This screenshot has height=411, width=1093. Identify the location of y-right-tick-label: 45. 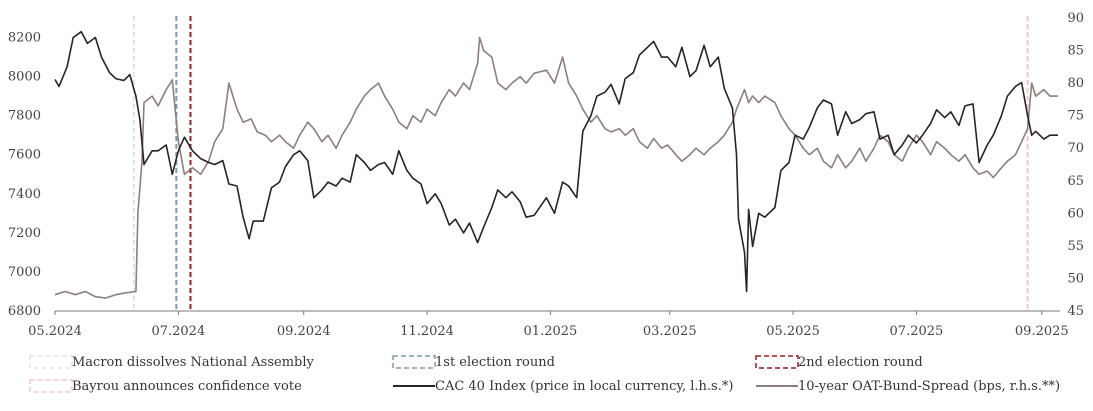
(1075, 311).